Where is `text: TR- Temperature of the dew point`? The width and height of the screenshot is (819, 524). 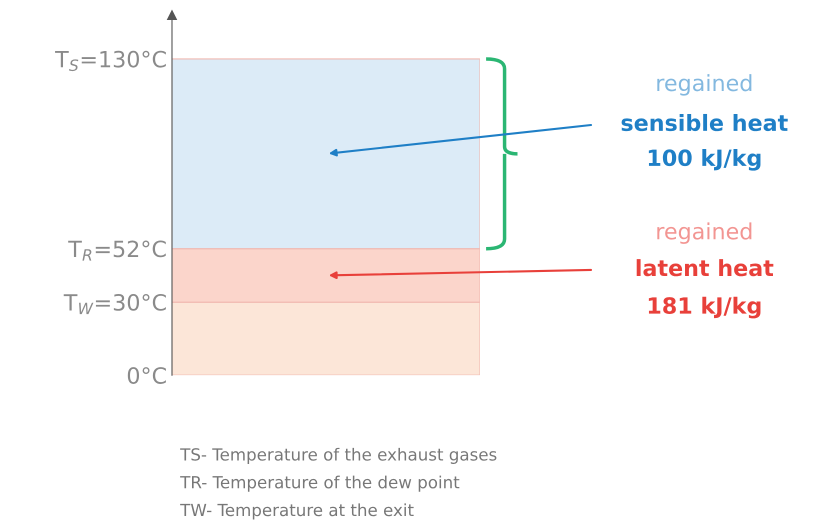
text: TR- Temperature of the dew point is located at coordinates (320, 484).